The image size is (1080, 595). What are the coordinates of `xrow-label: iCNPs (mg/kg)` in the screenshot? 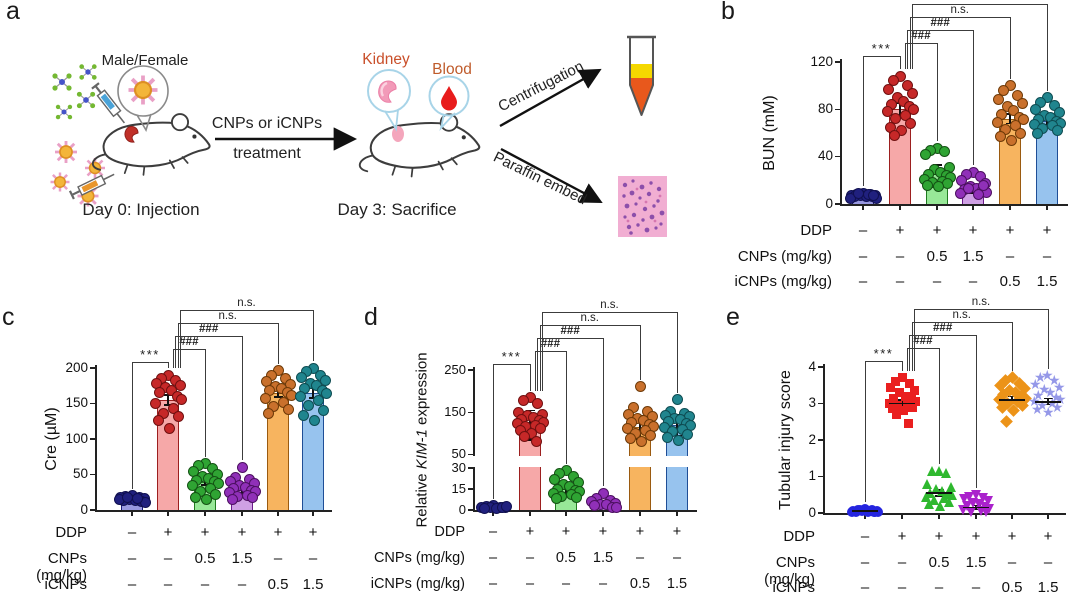 It's located at (793, 587).